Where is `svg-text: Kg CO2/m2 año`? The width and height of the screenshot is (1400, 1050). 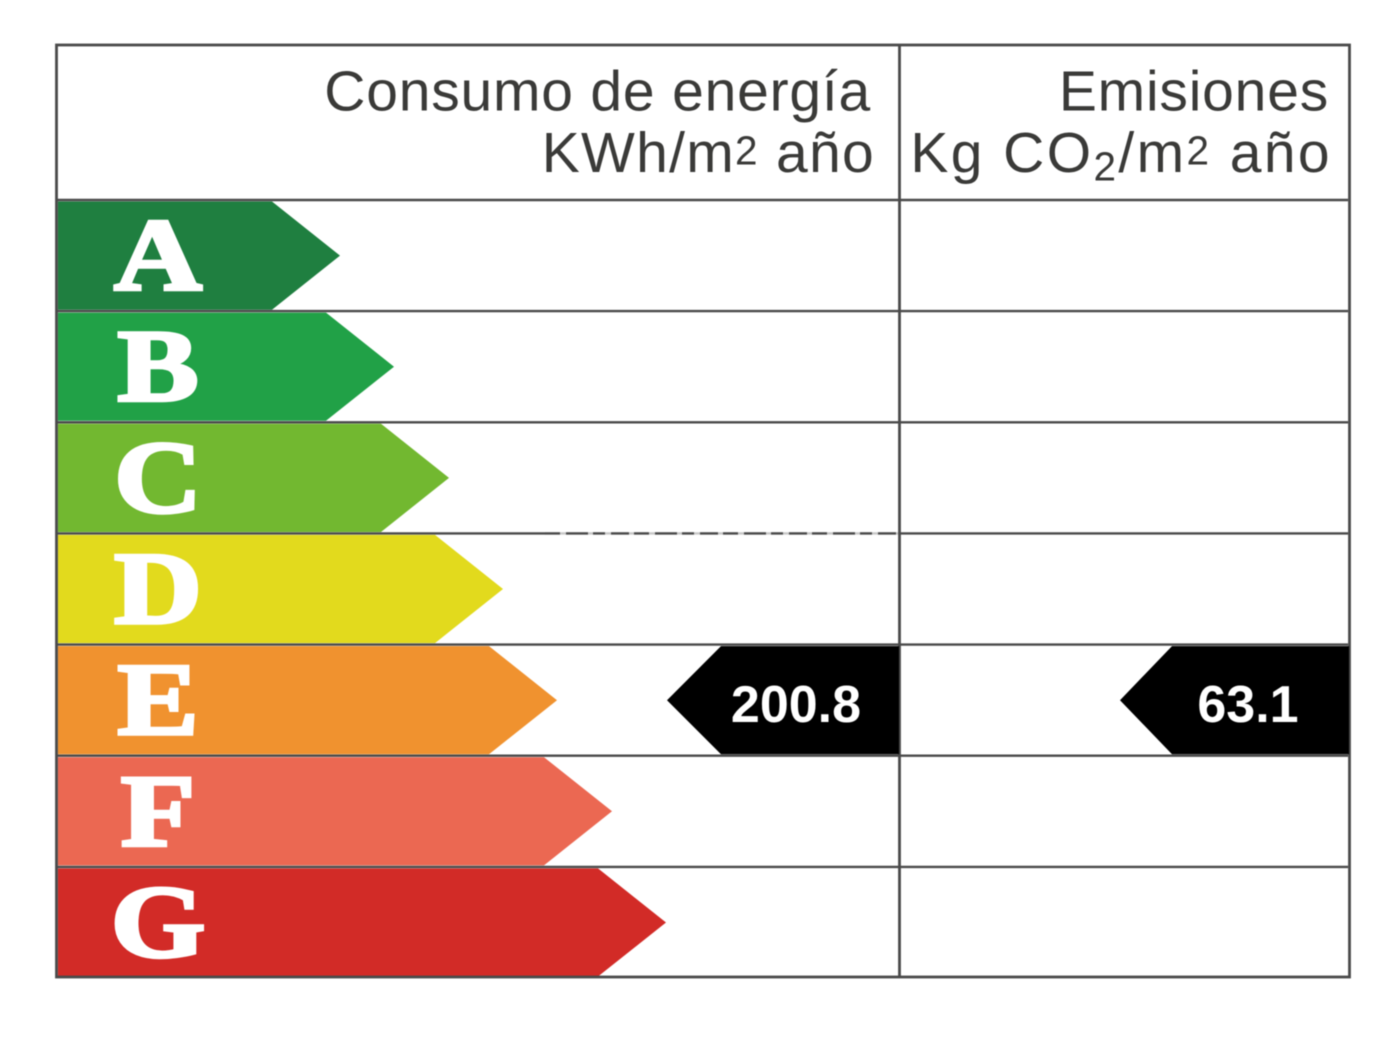 svg-text: Kg CO2/m2 año is located at coordinates (1121, 155).